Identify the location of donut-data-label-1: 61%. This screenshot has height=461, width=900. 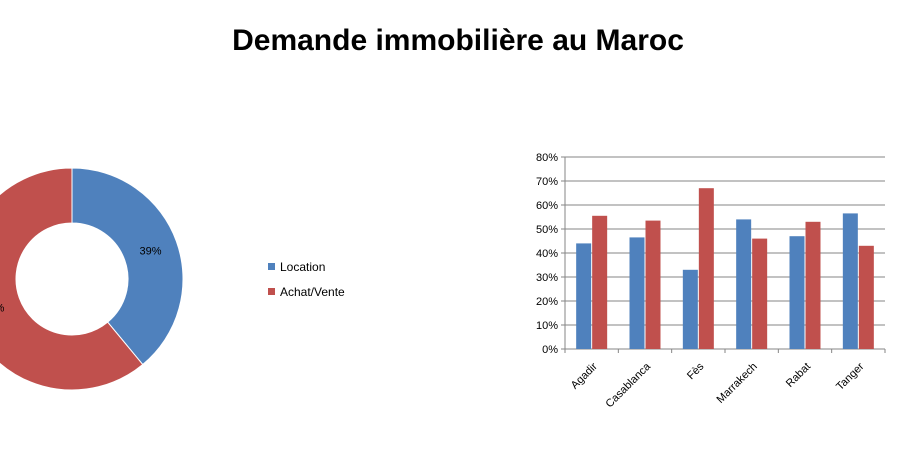
(2, 308).